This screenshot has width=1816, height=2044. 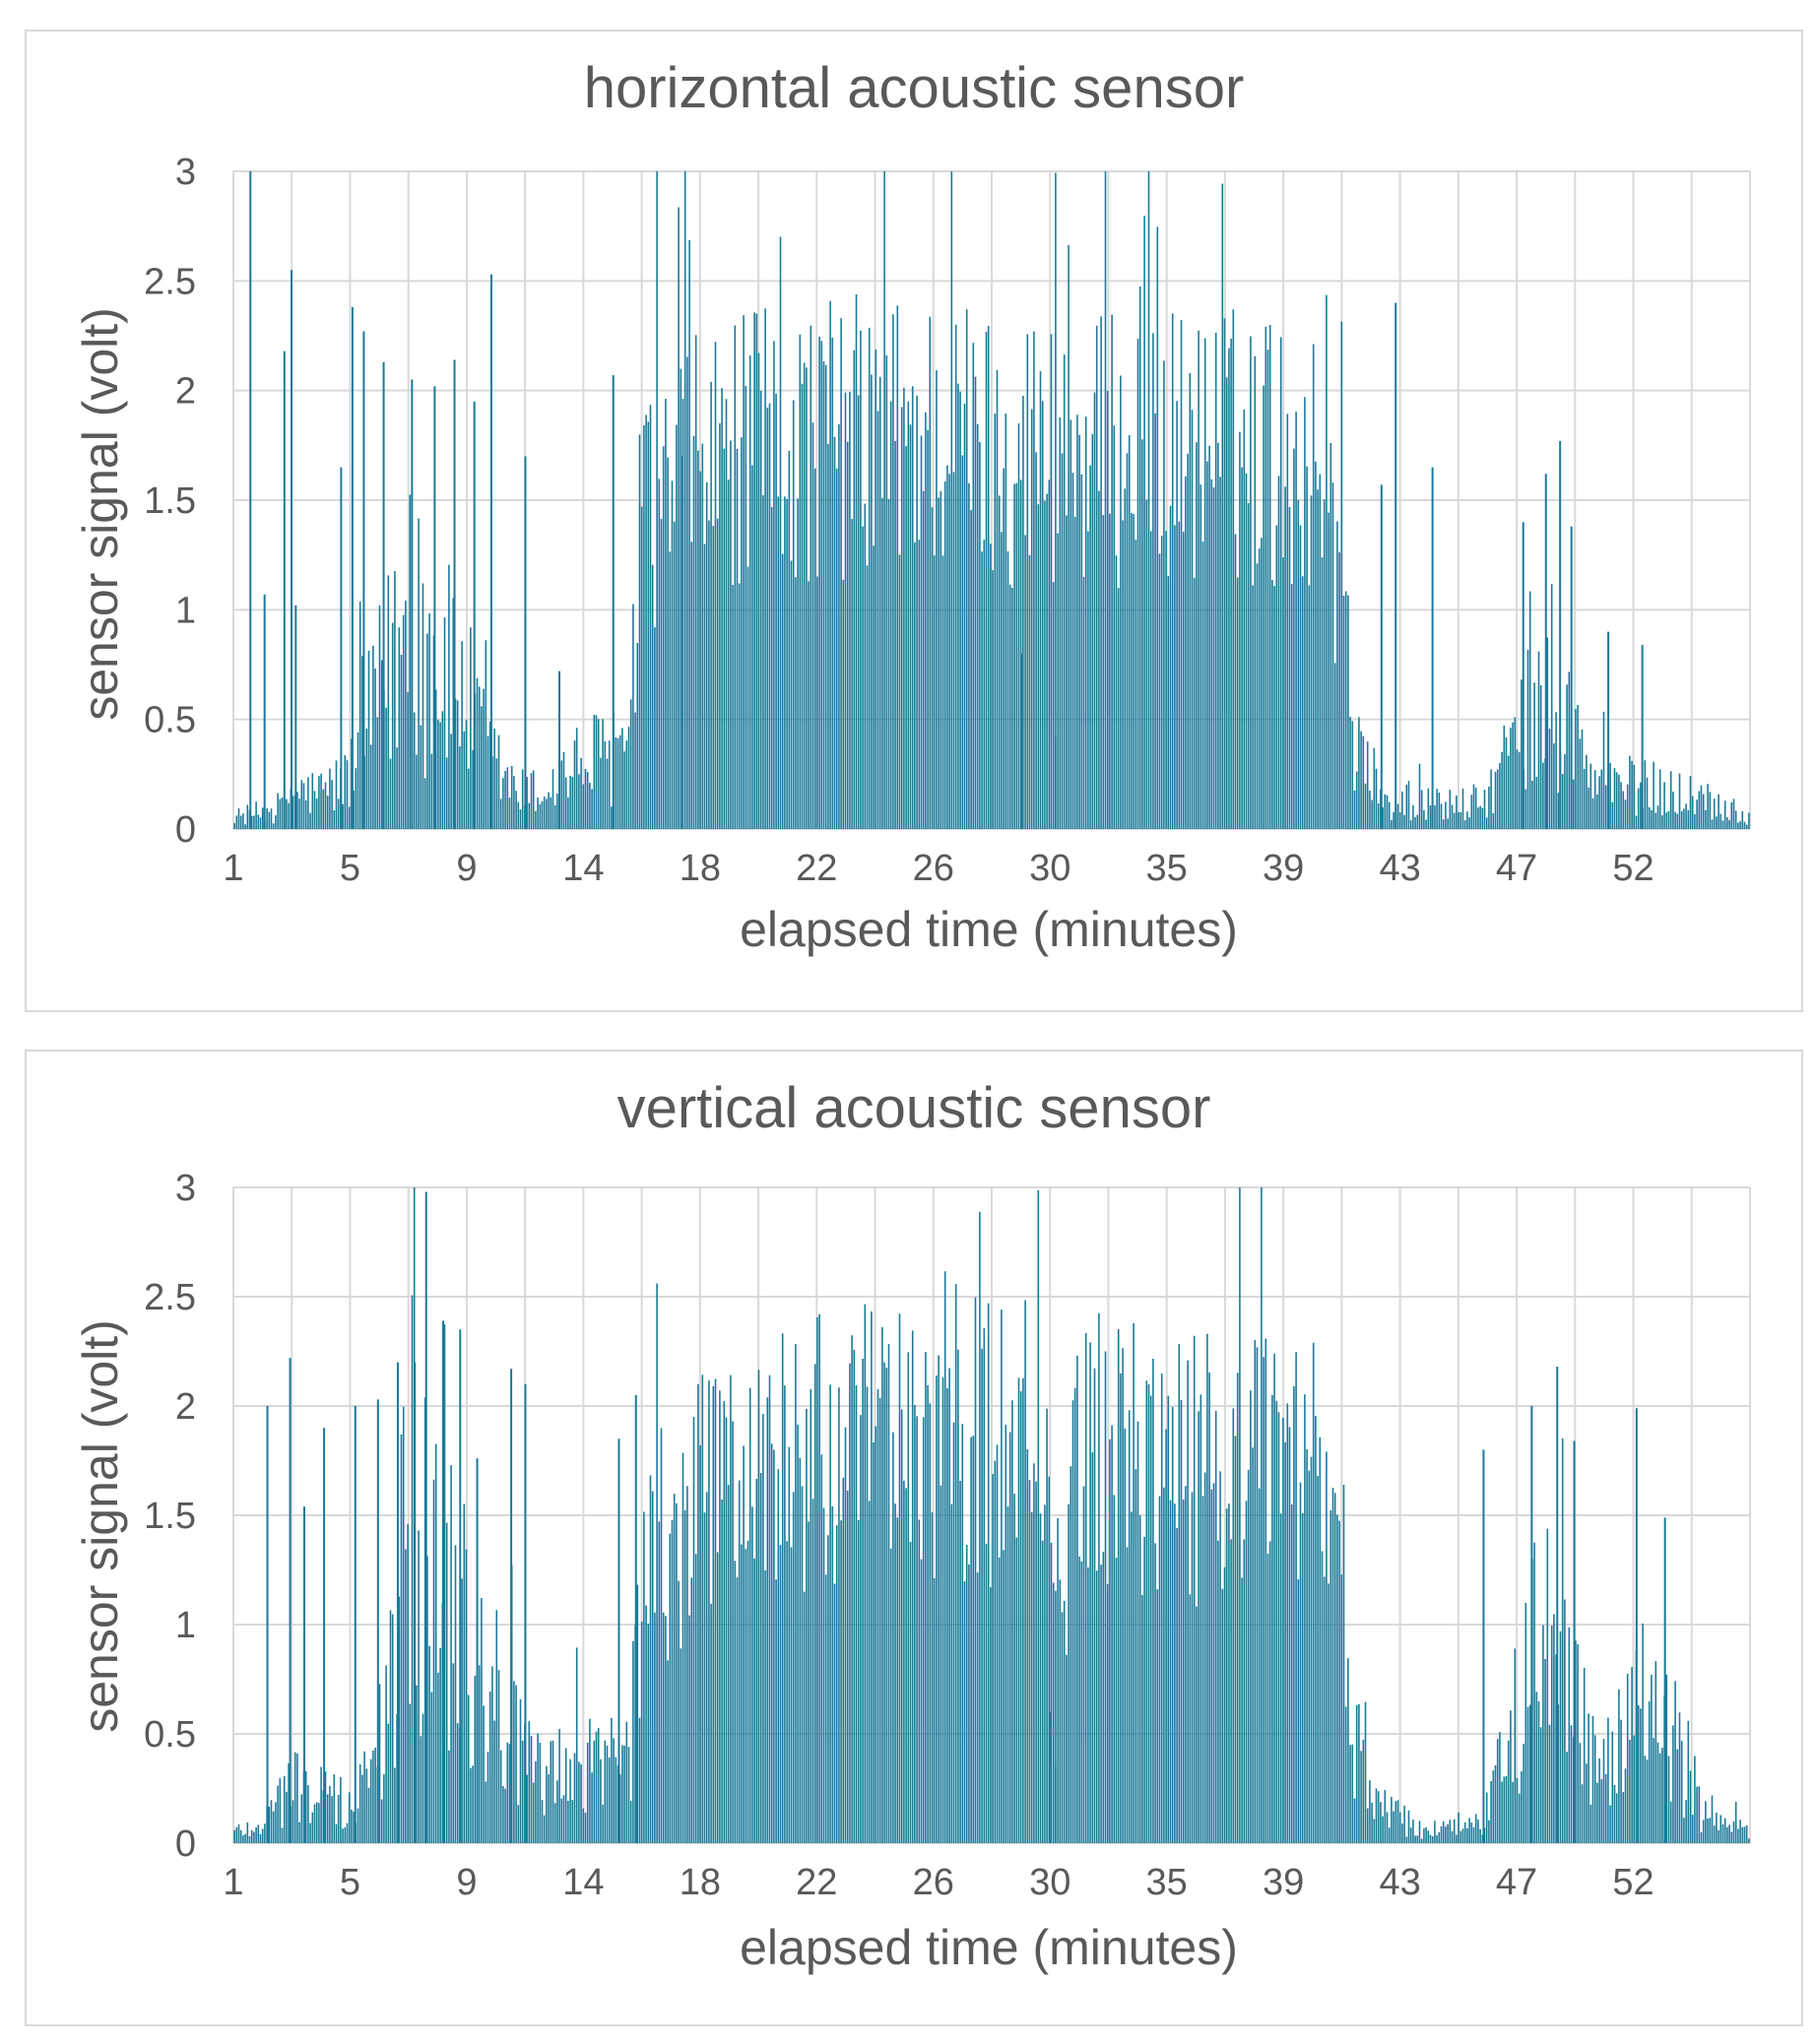 What do you see at coordinates (914, 1108) in the screenshot?
I see `chart-title: vertical acoustic sensor` at bounding box center [914, 1108].